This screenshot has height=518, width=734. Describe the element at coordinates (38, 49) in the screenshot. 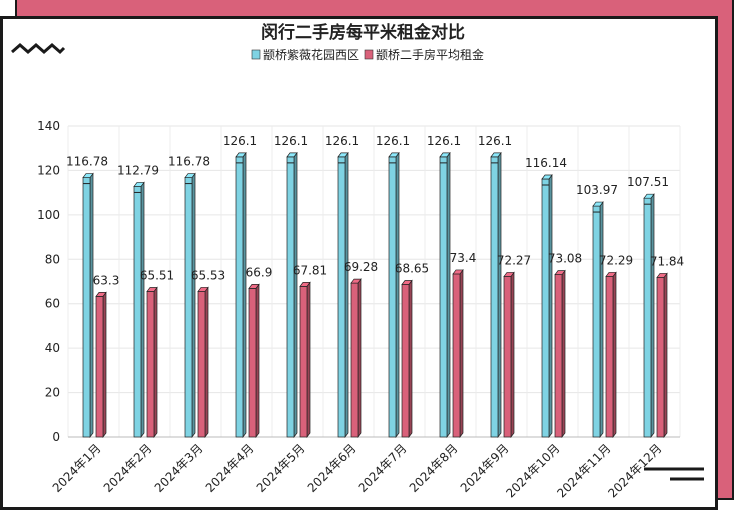

I see `zigzag-decoration-icon` at that location.